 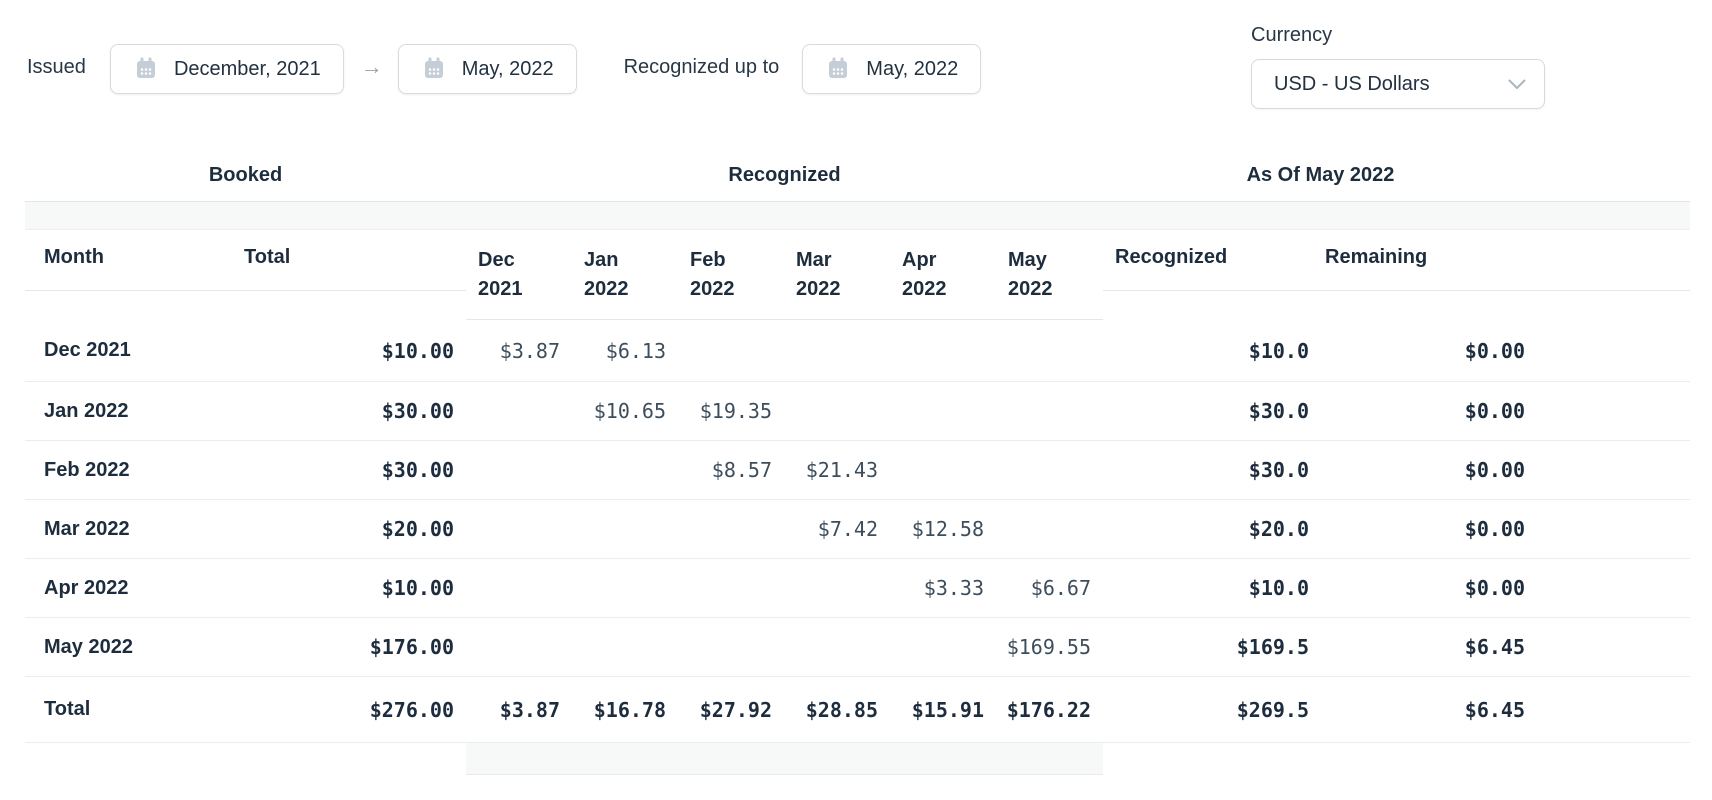 I want to click on recognized-month-value: $7.42, so click(x=847, y=529).